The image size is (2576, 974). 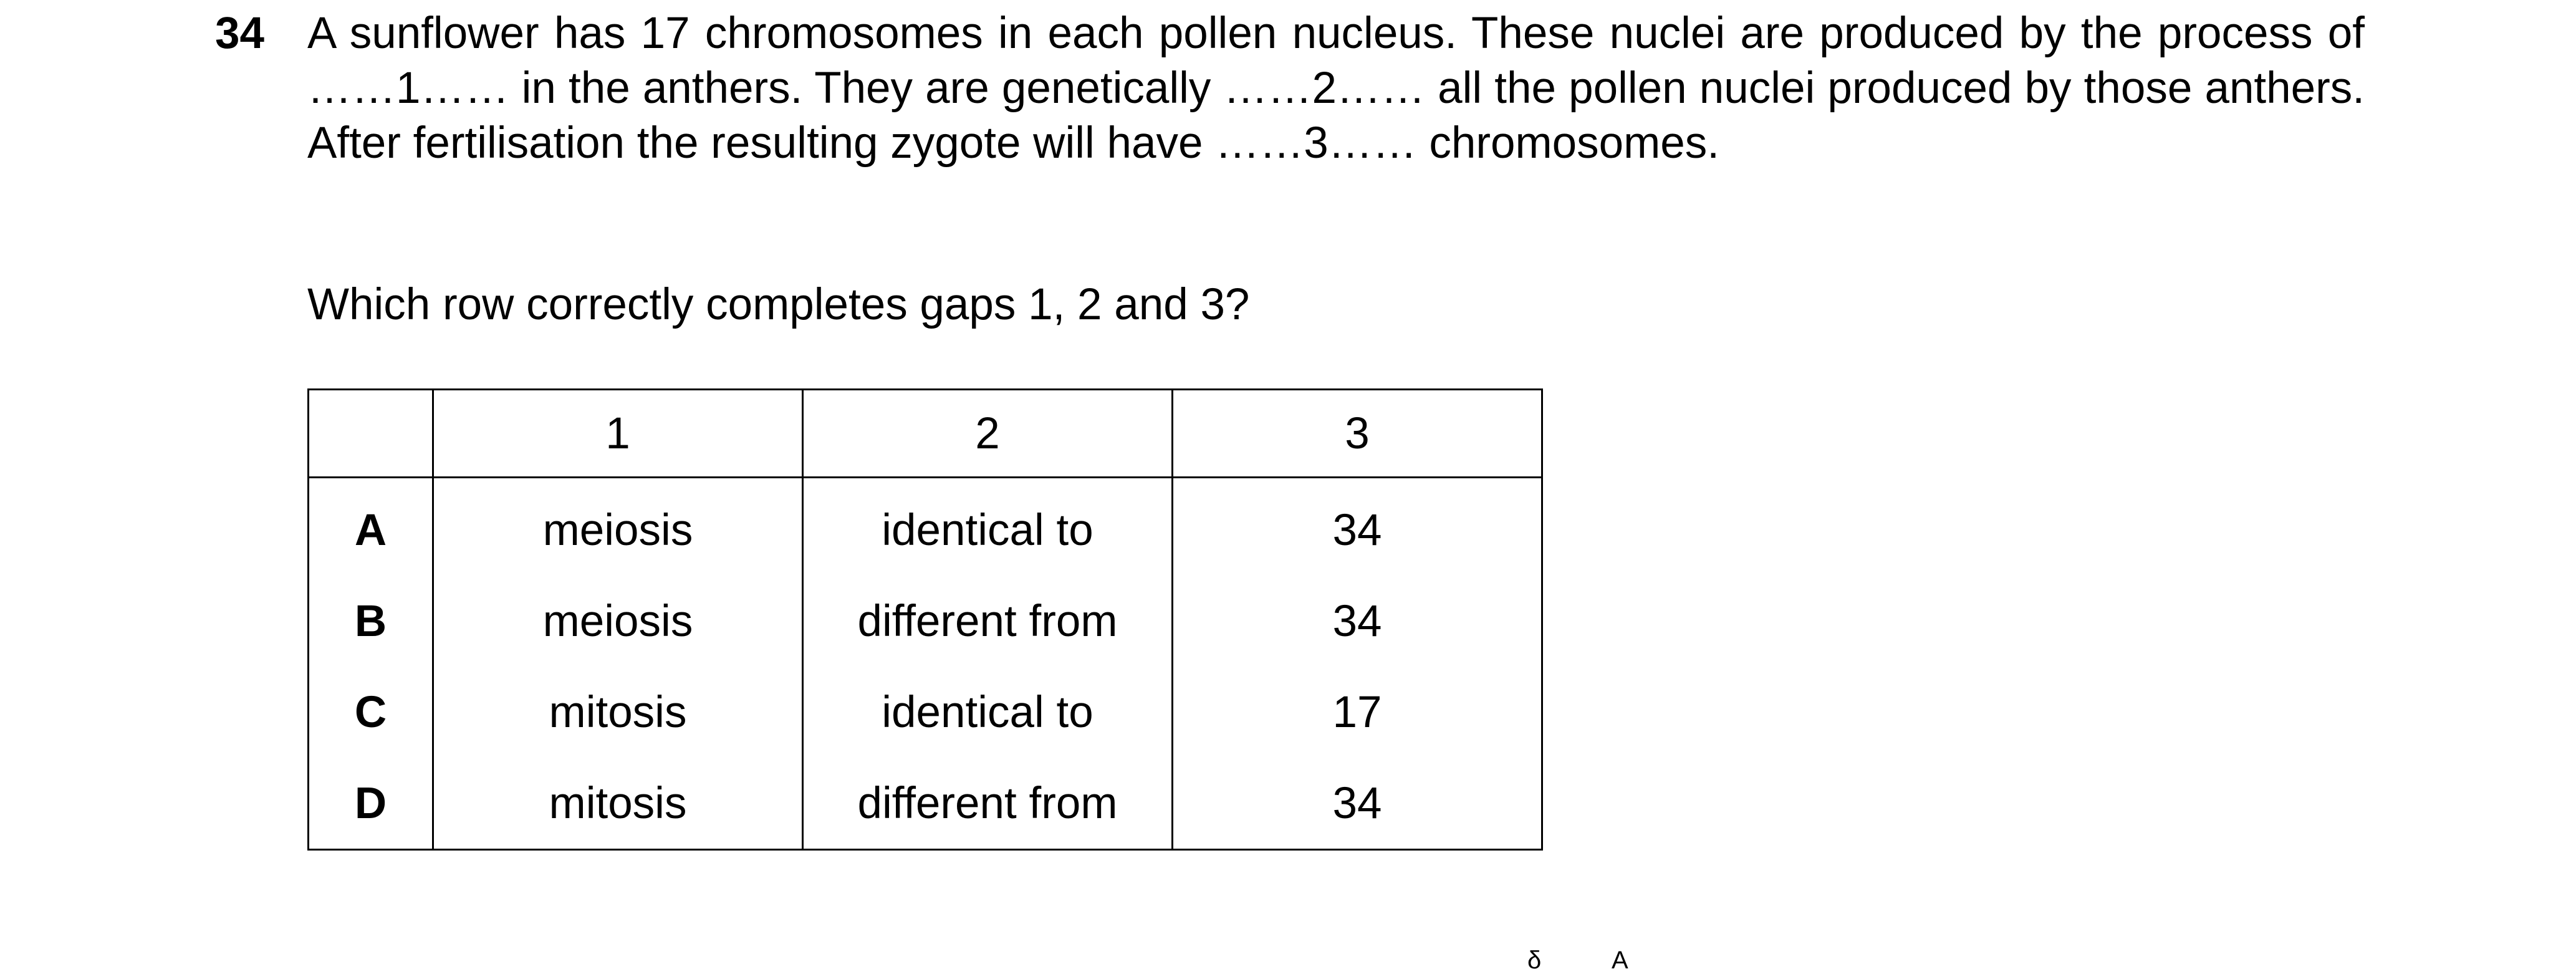 What do you see at coordinates (618, 433) in the screenshot?
I see `header-cell-gap-1: 1` at bounding box center [618, 433].